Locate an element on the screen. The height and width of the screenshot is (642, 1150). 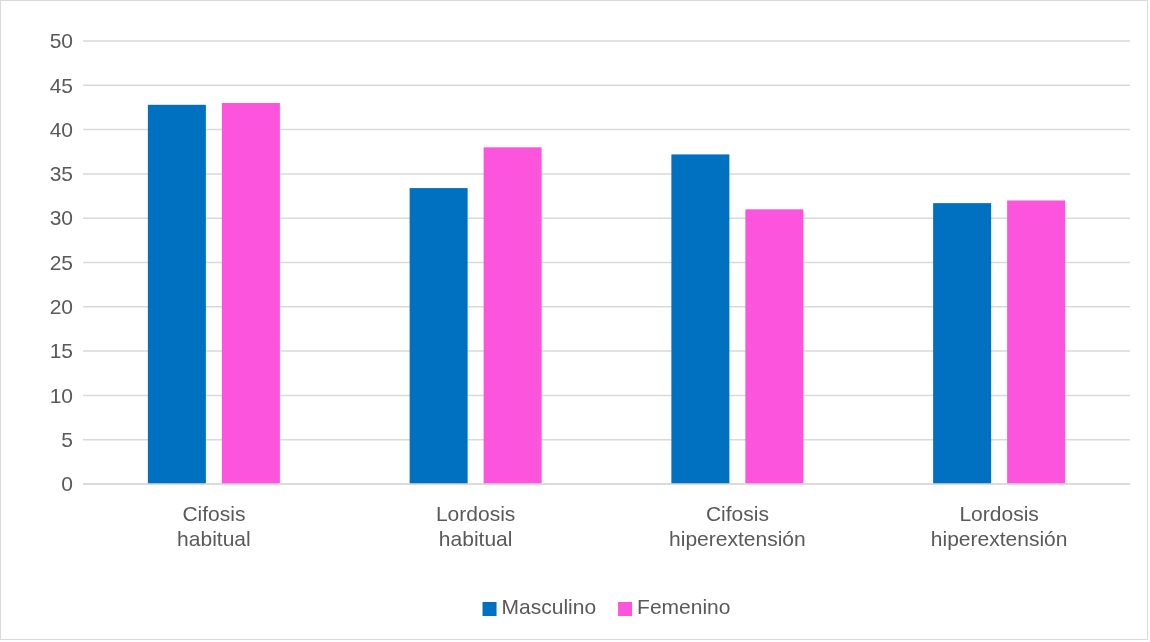
y-tick-label: 50 is located at coordinates (61, 41).